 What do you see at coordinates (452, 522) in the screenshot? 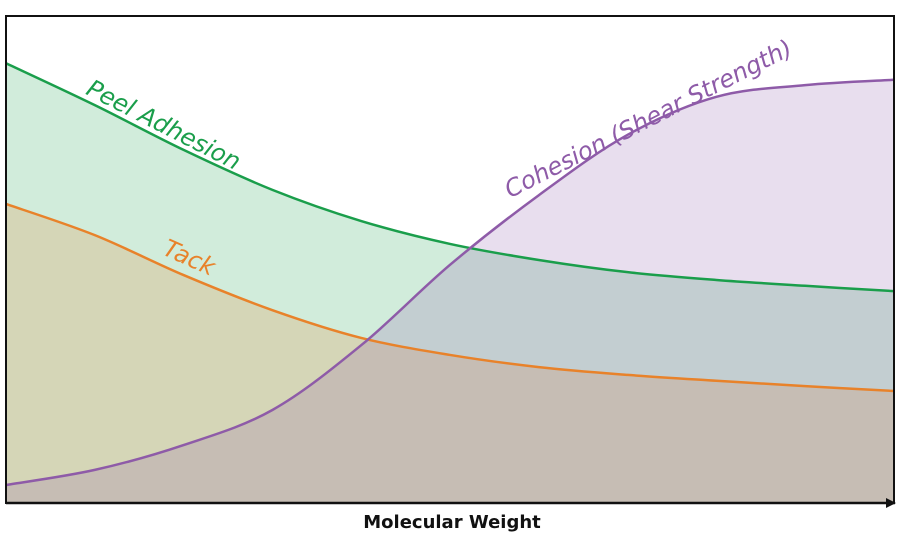
I see `x-axis-label: Molecular Weight` at bounding box center [452, 522].